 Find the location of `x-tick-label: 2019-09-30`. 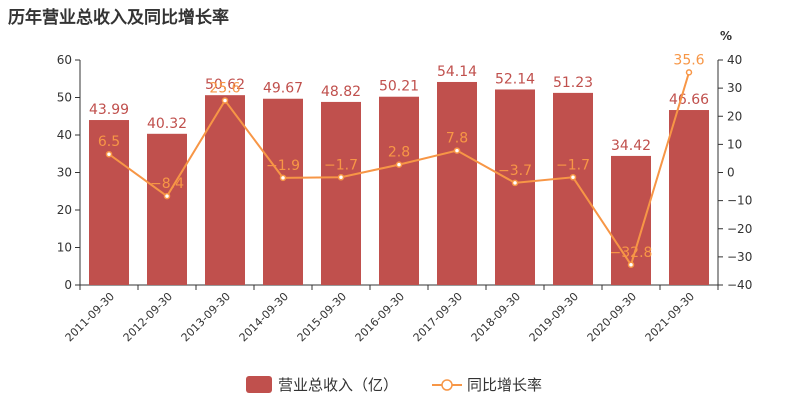

x-tick-label: 2019-09-30 is located at coordinates (554, 317).